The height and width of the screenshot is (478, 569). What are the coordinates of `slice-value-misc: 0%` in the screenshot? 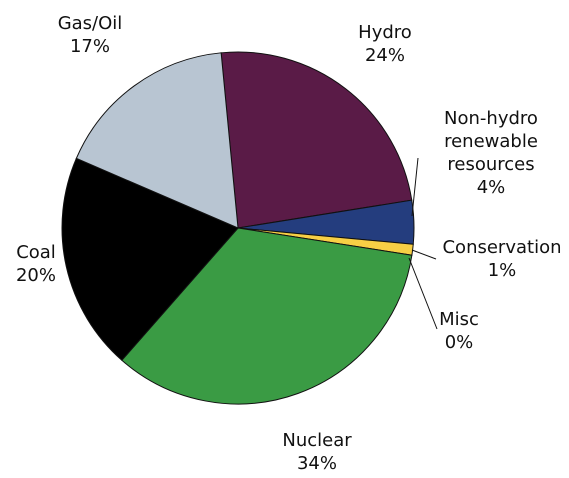 It's located at (459, 342).